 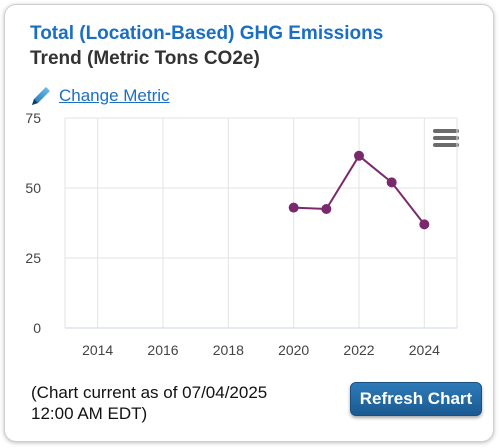 What do you see at coordinates (33, 188) in the screenshot?
I see `y-tick-label: 50` at bounding box center [33, 188].